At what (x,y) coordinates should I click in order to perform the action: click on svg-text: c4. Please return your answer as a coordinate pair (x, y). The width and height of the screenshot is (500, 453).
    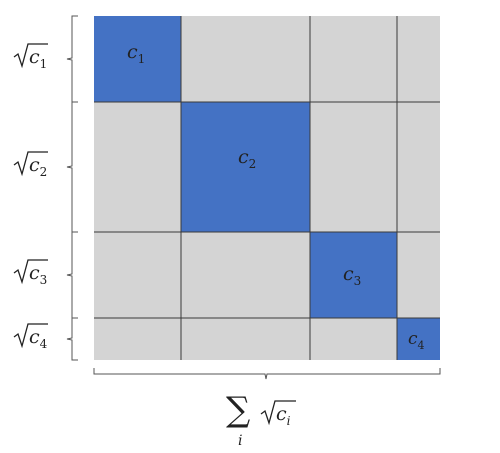
    Looking at the image, I should click on (38, 338).